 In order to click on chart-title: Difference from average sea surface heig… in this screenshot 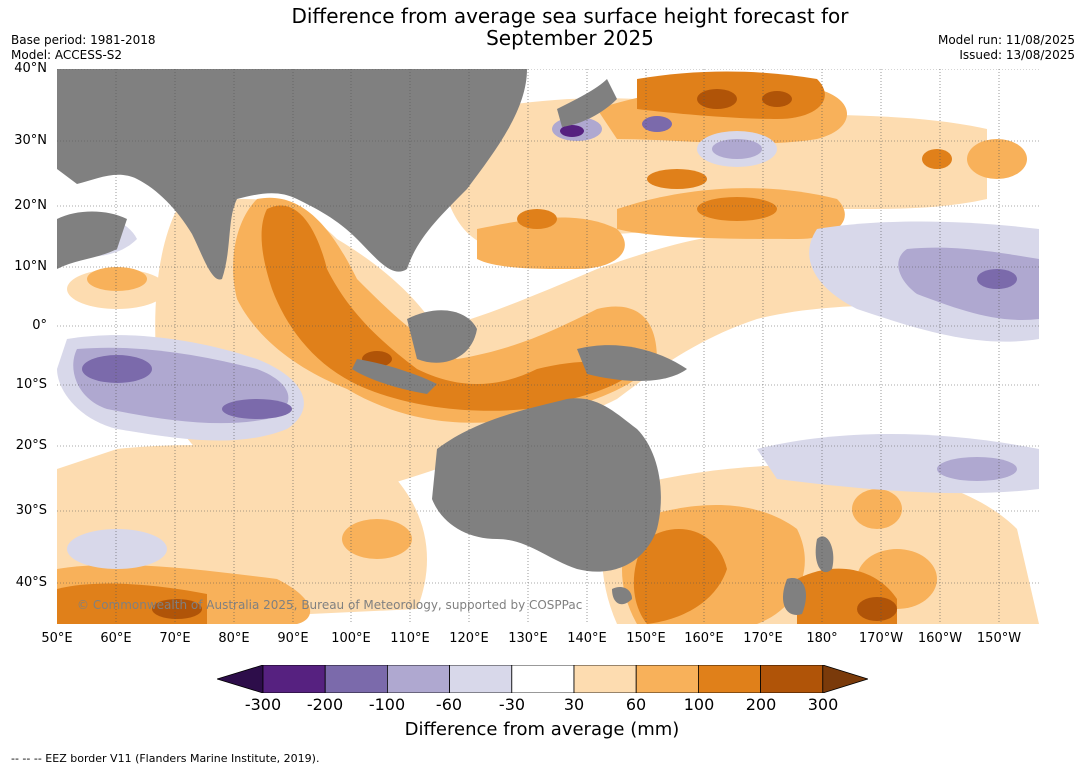, I will do `click(542, 27)`.